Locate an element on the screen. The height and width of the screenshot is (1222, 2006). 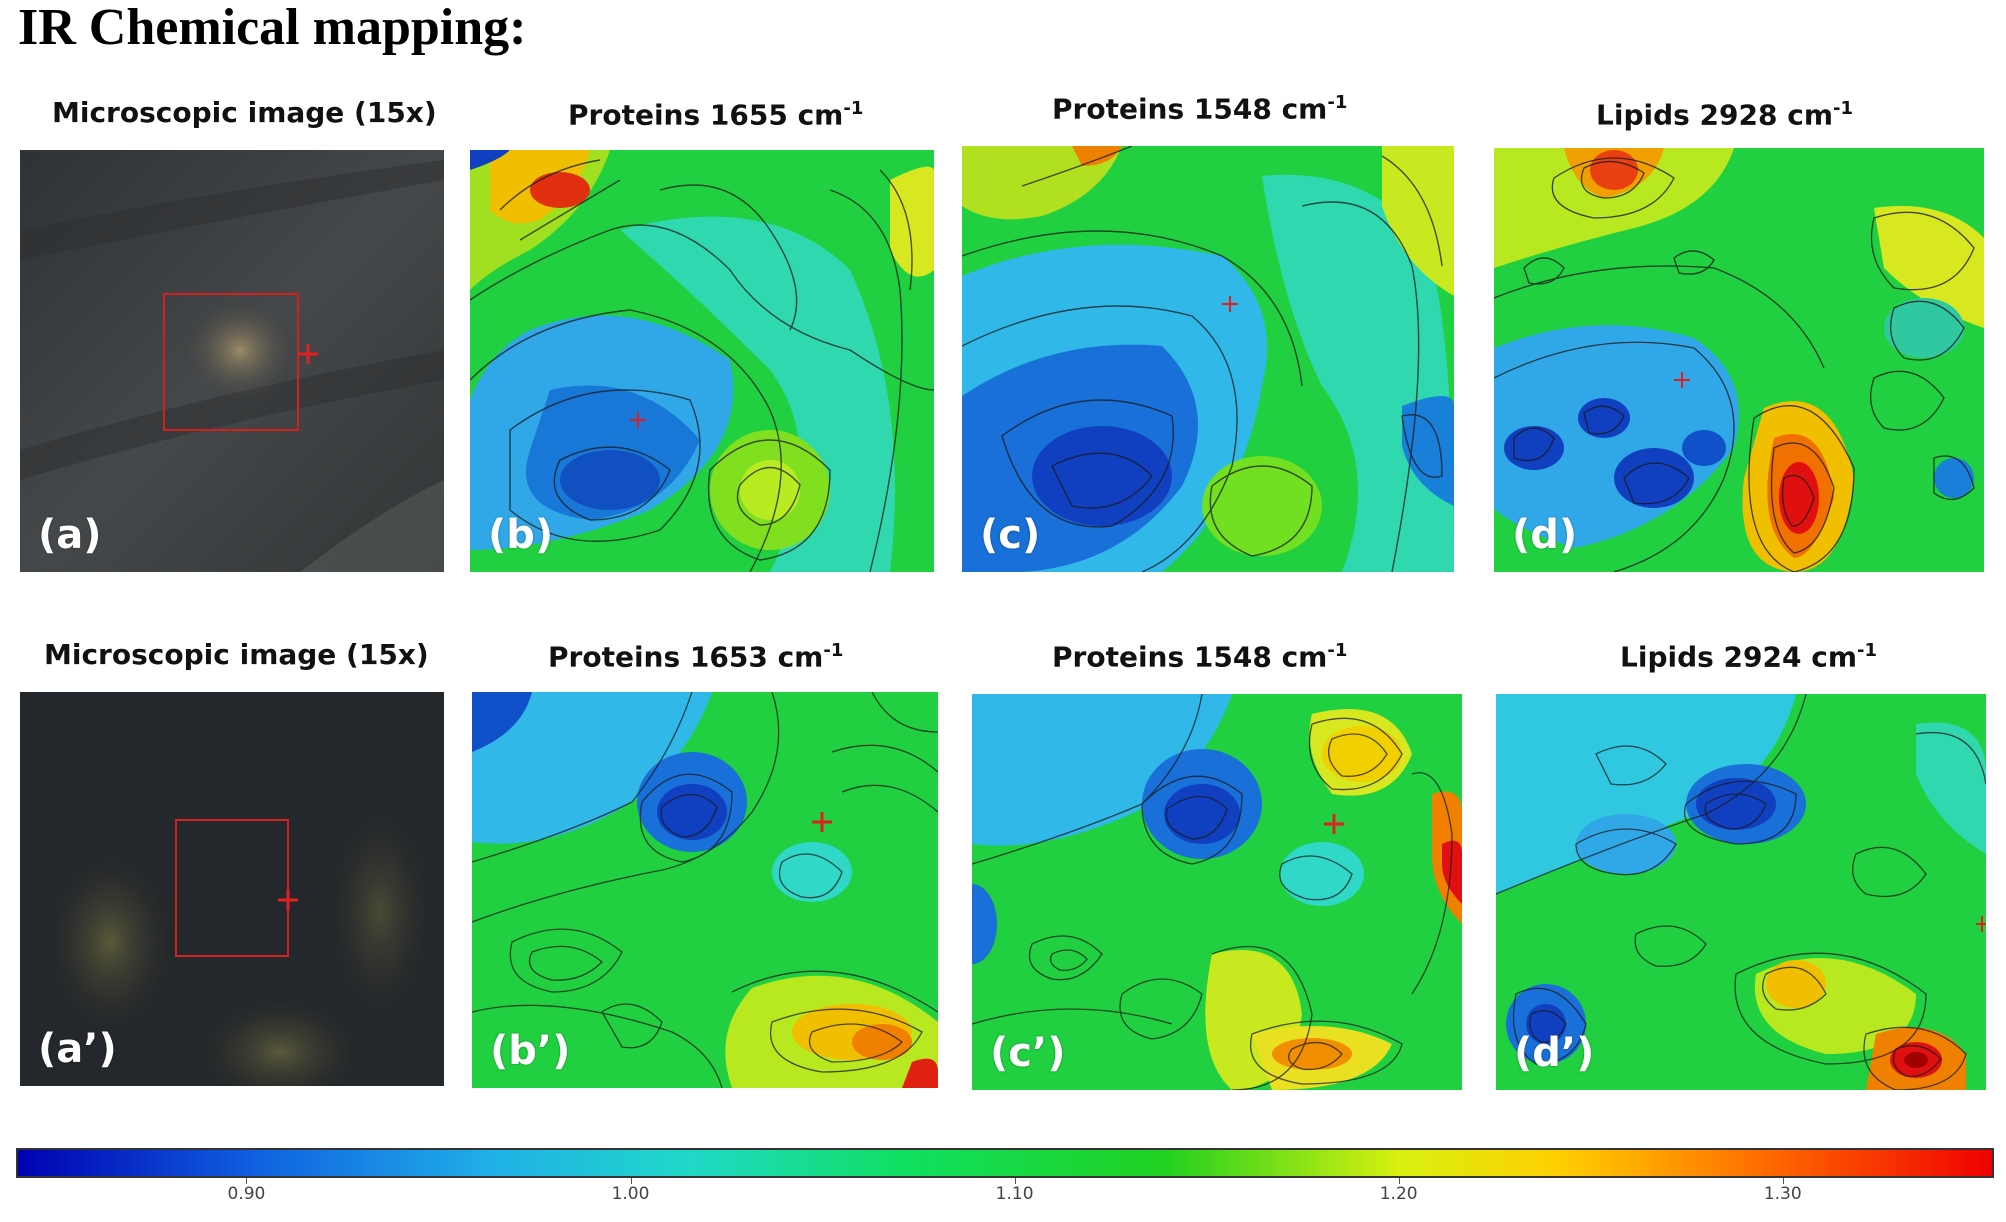
colorbar-tick-label: 1.00 is located at coordinates (630, 1194).